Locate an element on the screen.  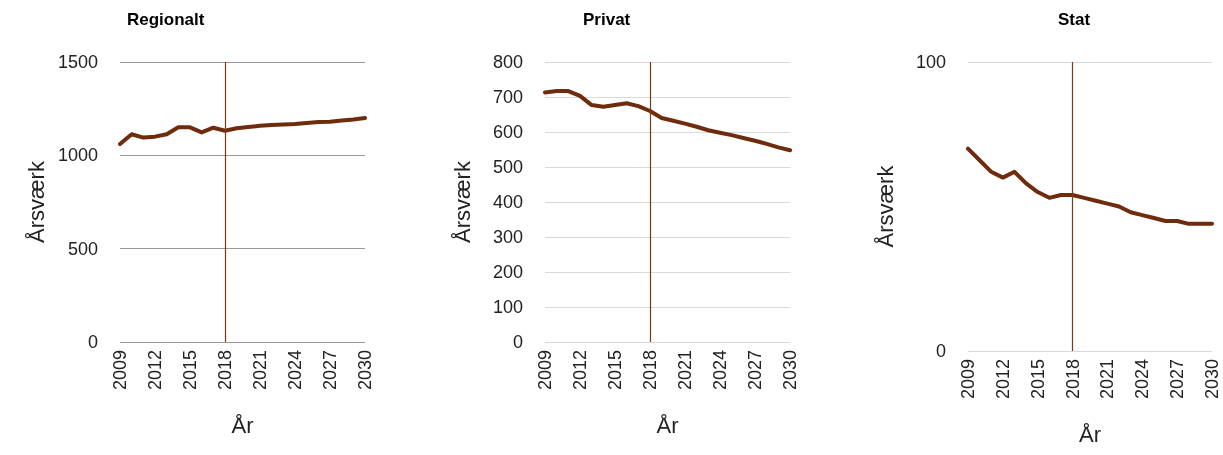
y-tick-label: 800 is located at coordinates (507, 62).